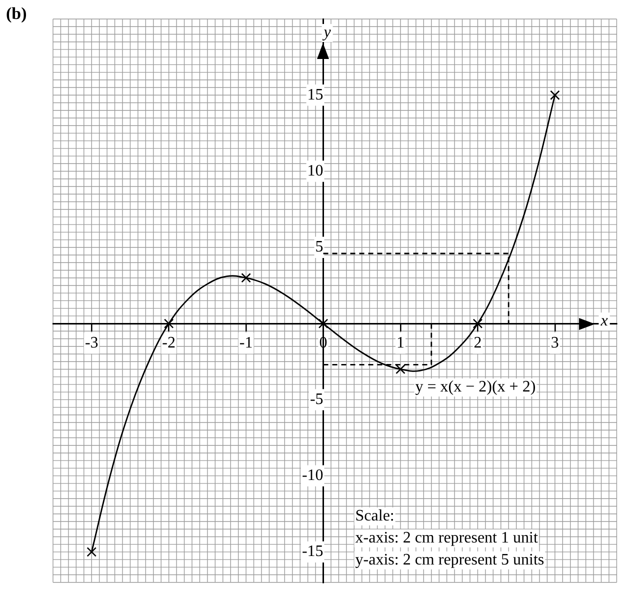  What do you see at coordinates (313, 551) in the screenshot?
I see `y-tick-label: -15` at bounding box center [313, 551].